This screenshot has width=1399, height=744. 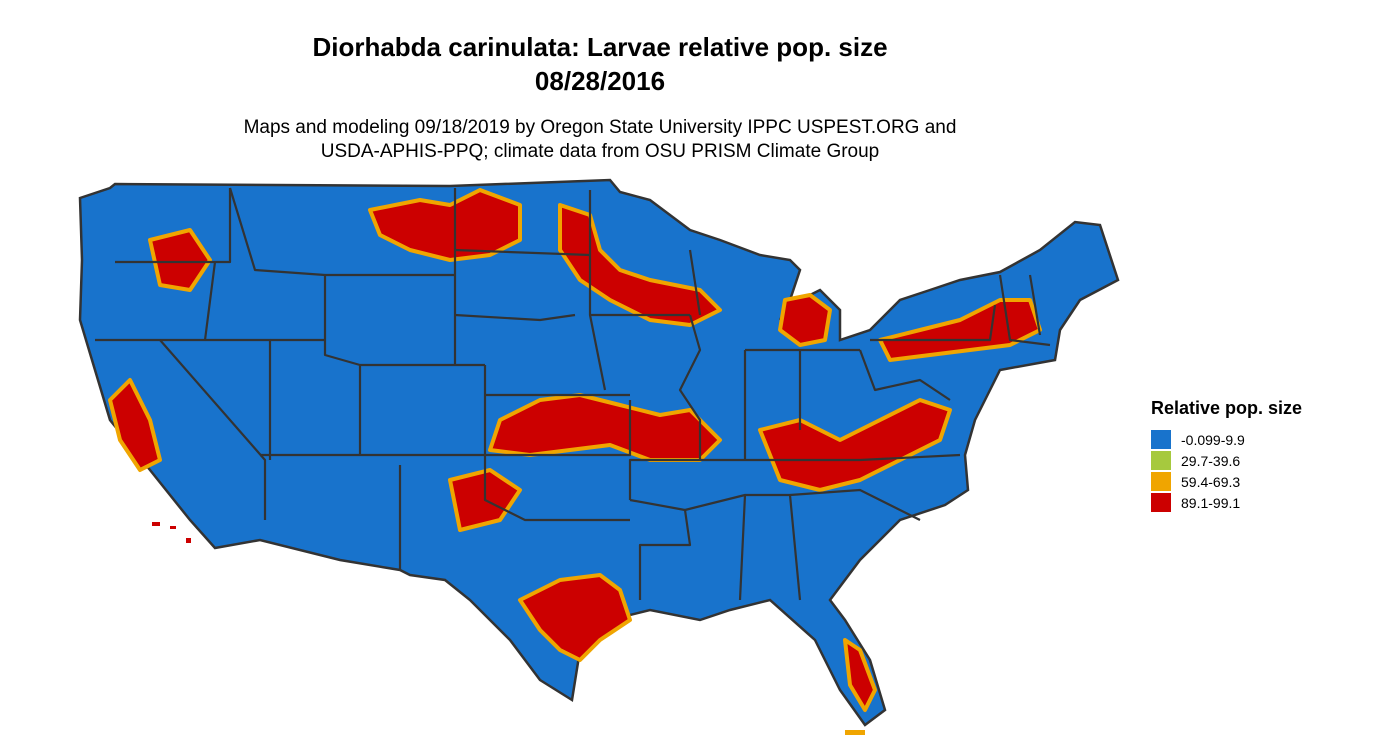 What do you see at coordinates (508, 628) in the screenshot?
I see `coastal-marks` at bounding box center [508, 628].